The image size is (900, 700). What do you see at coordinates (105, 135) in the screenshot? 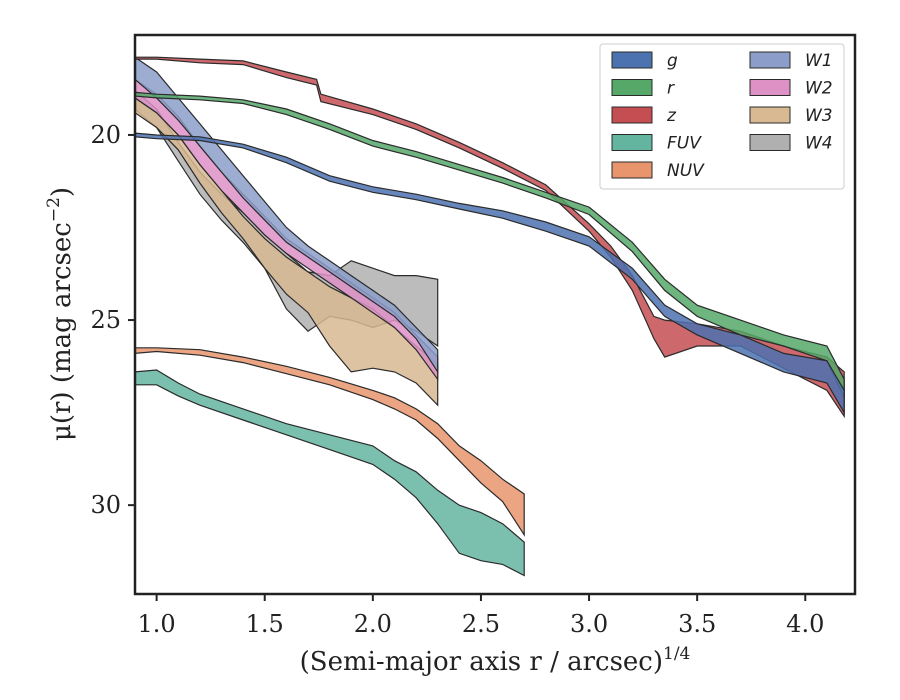
I see `y-tick-label: 20` at bounding box center [105, 135].